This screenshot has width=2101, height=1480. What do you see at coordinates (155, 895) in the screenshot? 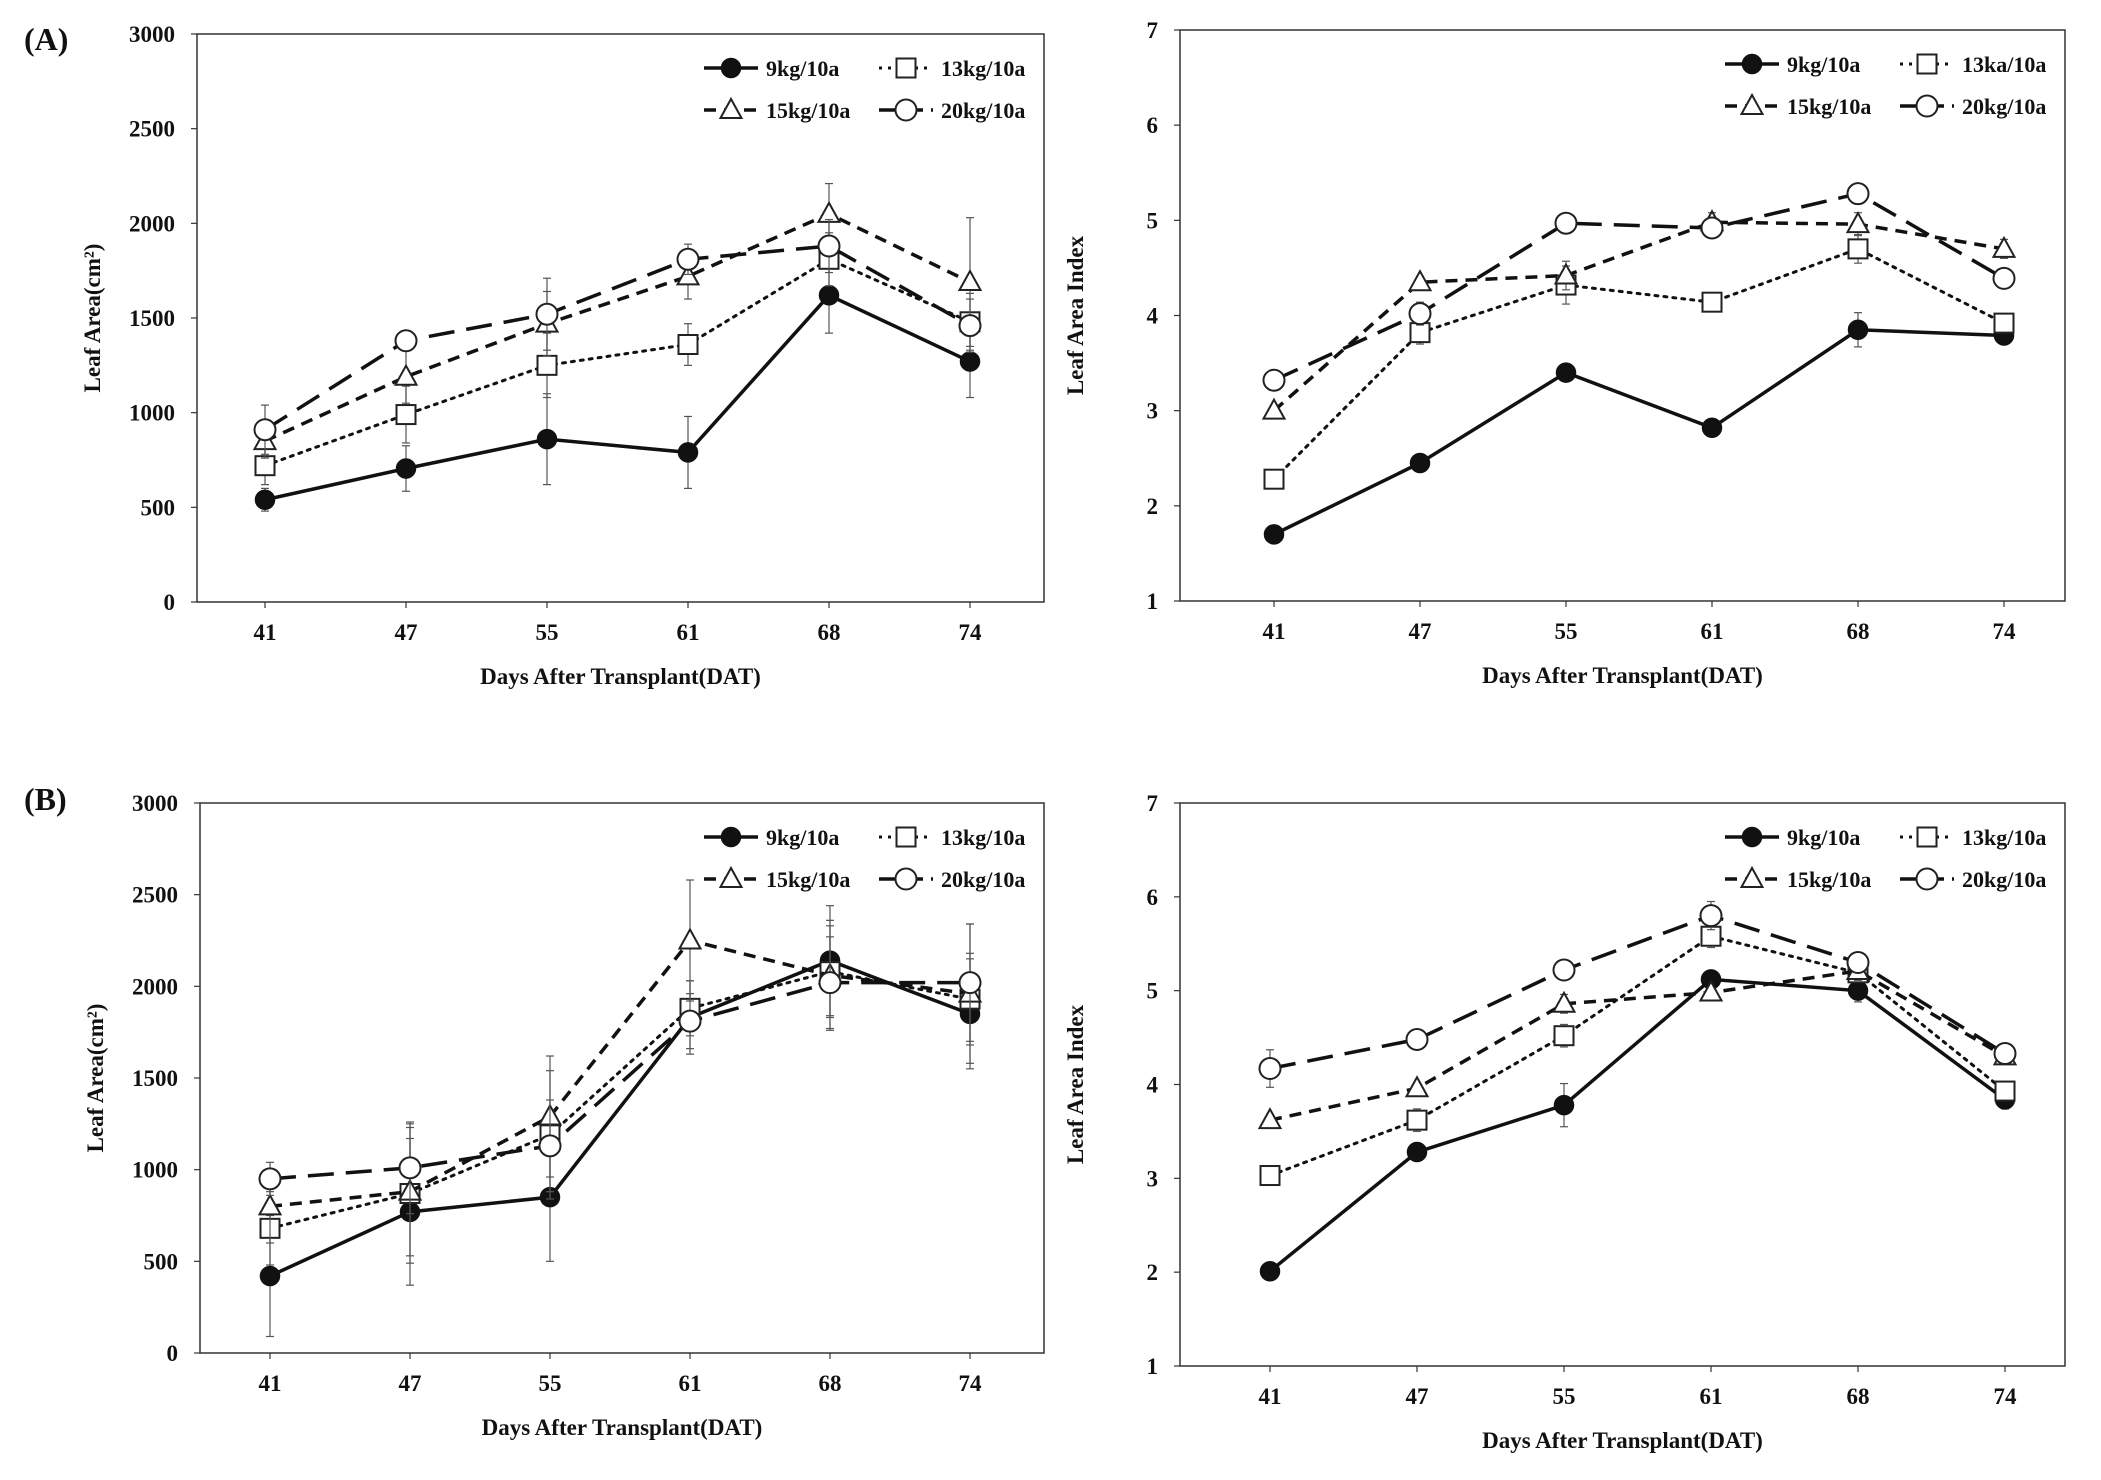
I see `y-tick-label: 2500` at bounding box center [155, 895].